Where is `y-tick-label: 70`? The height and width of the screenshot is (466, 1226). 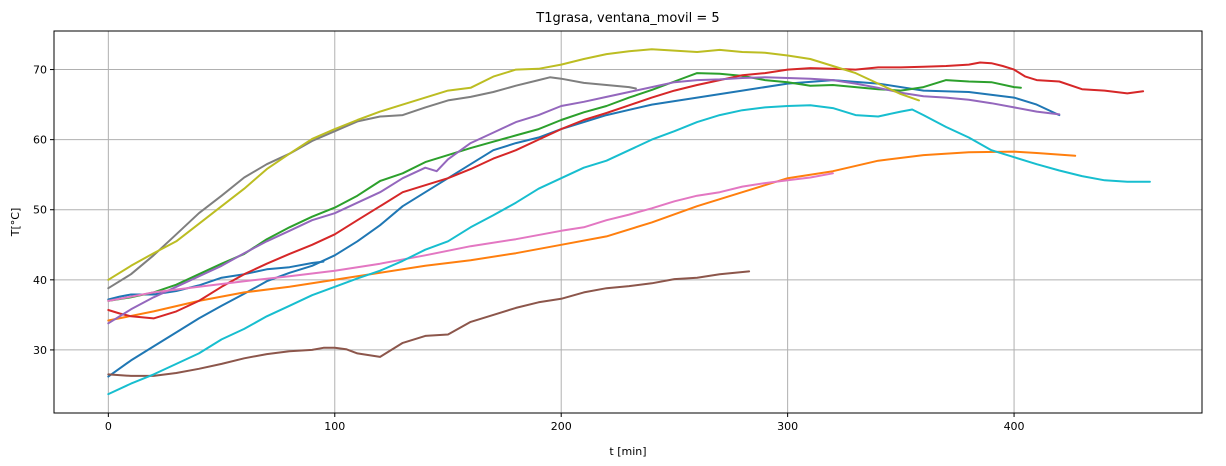
y-tick-label: 70 is located at coordinates (40, 70).